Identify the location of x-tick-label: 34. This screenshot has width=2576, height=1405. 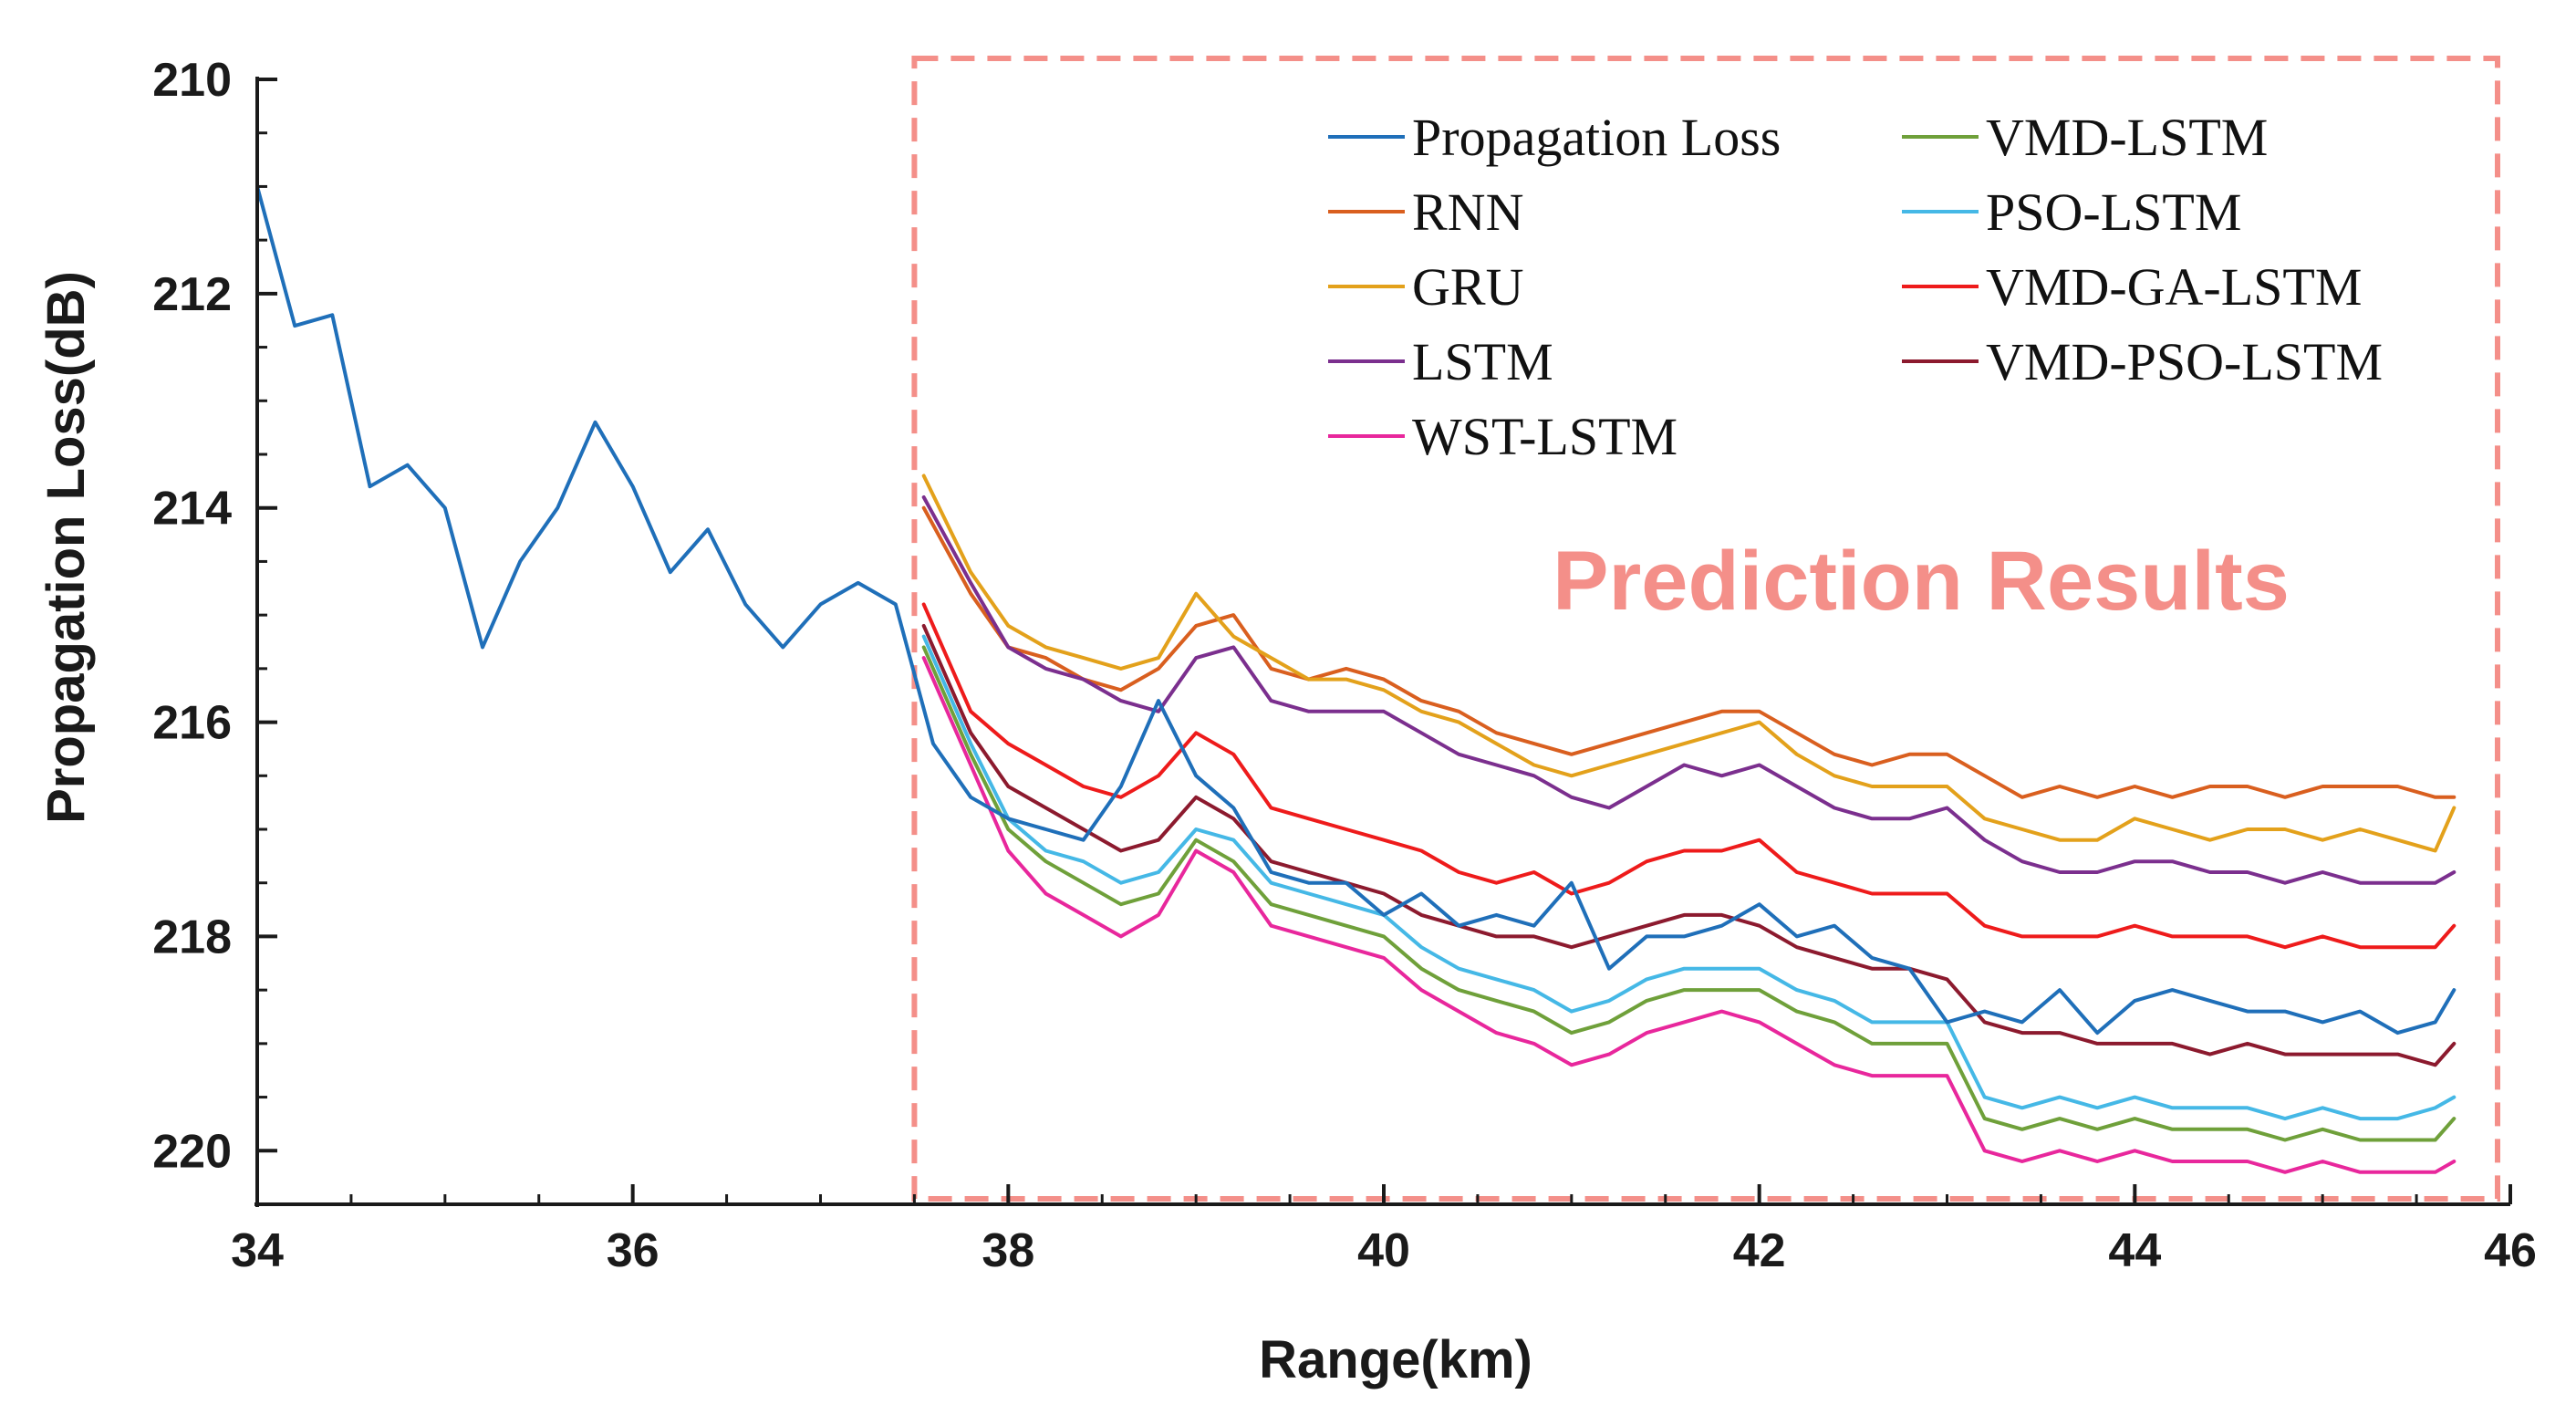
(257, 1250).